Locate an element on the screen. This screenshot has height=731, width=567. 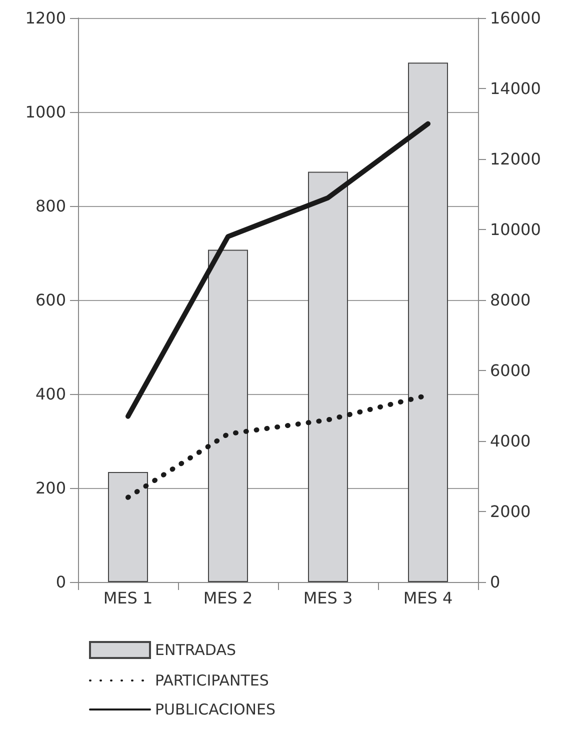
x-tick-label: MES 4 is located at coordinates (428, 598).